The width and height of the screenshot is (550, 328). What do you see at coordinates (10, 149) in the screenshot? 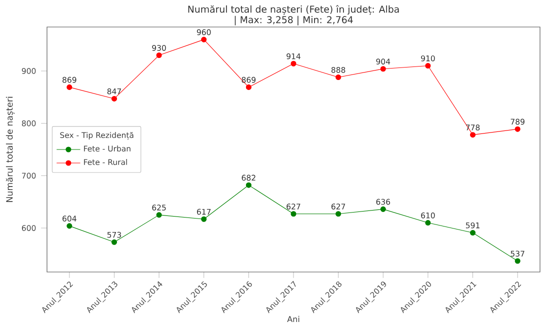
I see `y-axis-title: Numărul total de nașteri` at bounding box center [10, 149].